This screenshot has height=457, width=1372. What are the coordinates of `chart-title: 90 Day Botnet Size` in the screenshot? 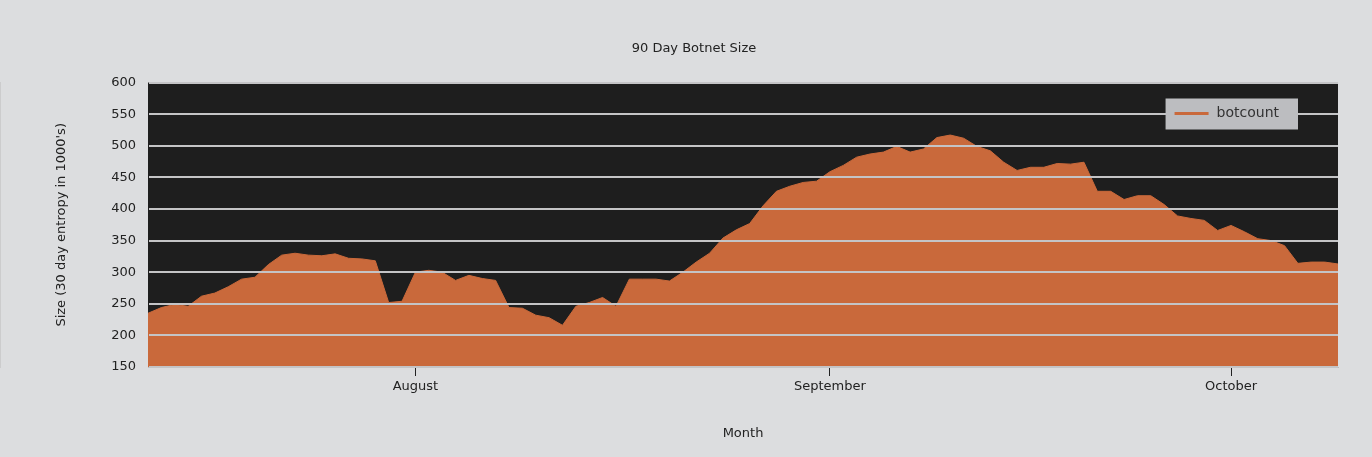 It's located at (694, 48).